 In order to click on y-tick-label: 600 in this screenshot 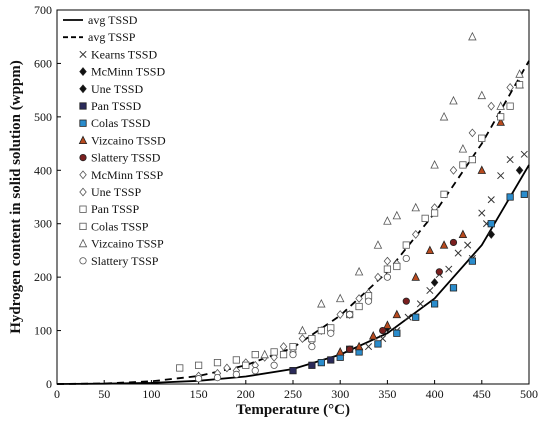, I will do `click(43, 63)`.